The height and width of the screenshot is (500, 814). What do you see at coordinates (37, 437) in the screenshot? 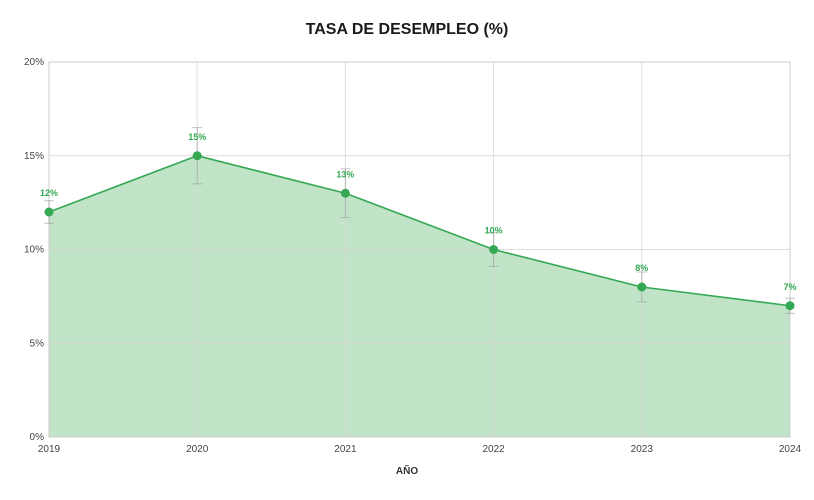
I see `y-tick-label-0: 0%` at bounding box center [37, 437].